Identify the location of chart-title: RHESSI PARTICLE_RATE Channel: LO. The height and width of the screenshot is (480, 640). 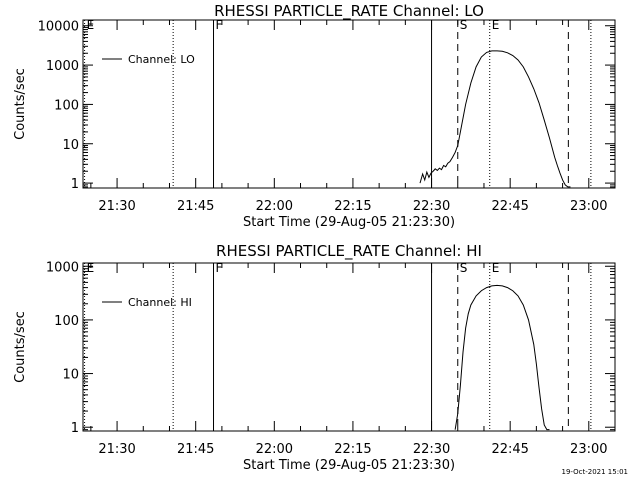
(349, 11).